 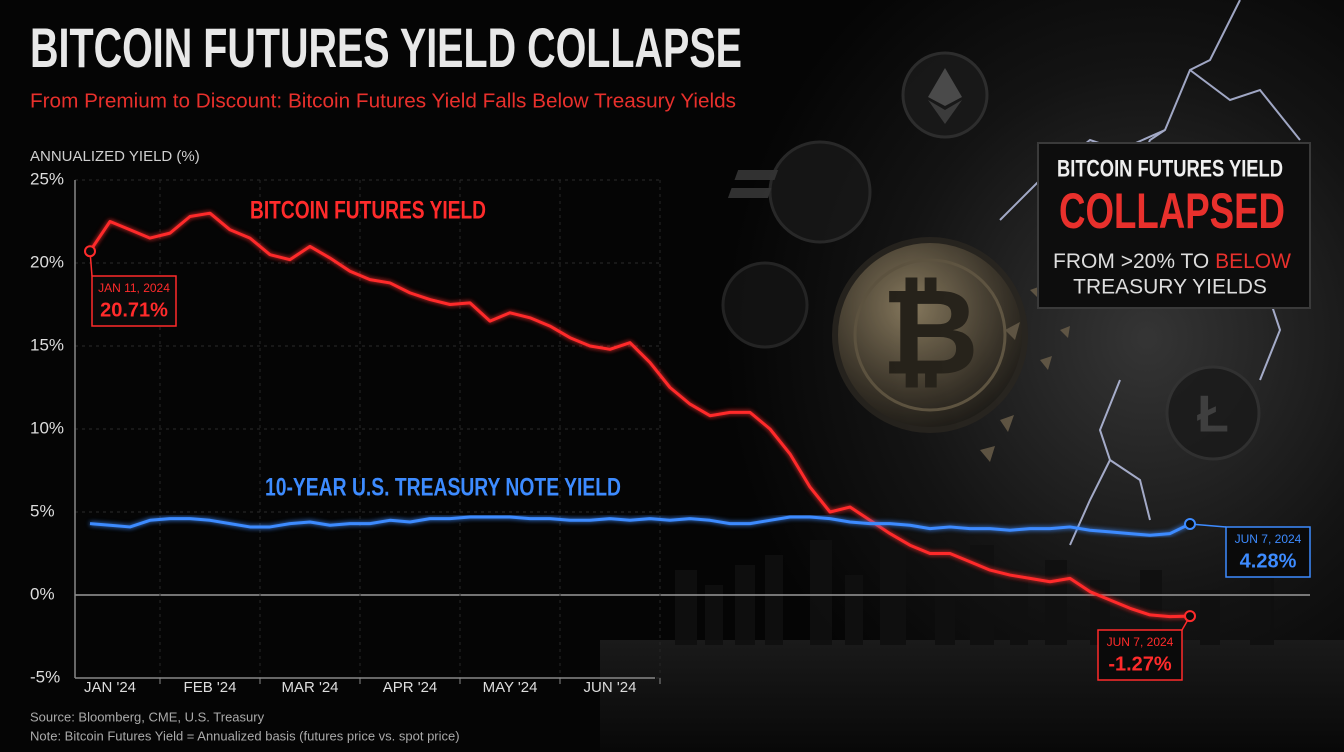 I want to click on callout-text: FROM >20% TO, so click(x=1131, y=261).